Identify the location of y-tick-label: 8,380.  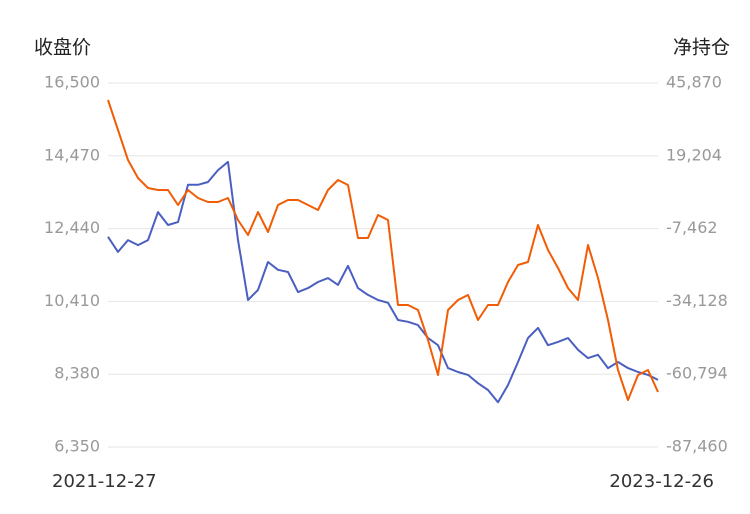
(77, 373).